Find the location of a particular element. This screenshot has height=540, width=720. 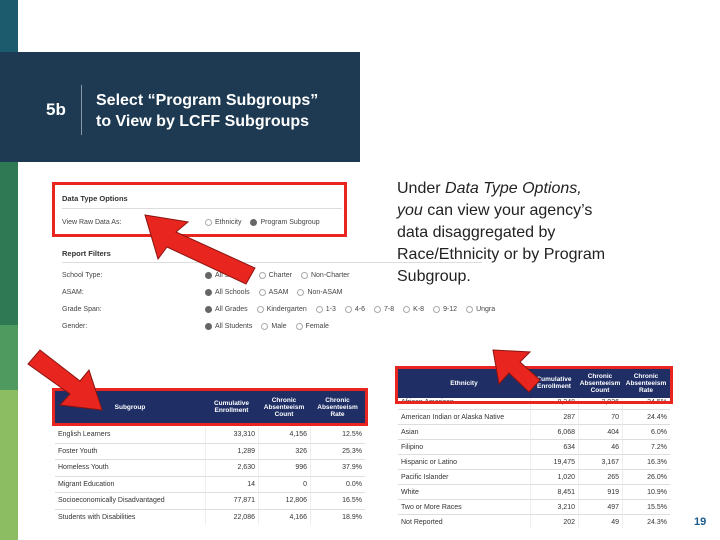

radio-option: ASAM is located at coordinates (273, 292).